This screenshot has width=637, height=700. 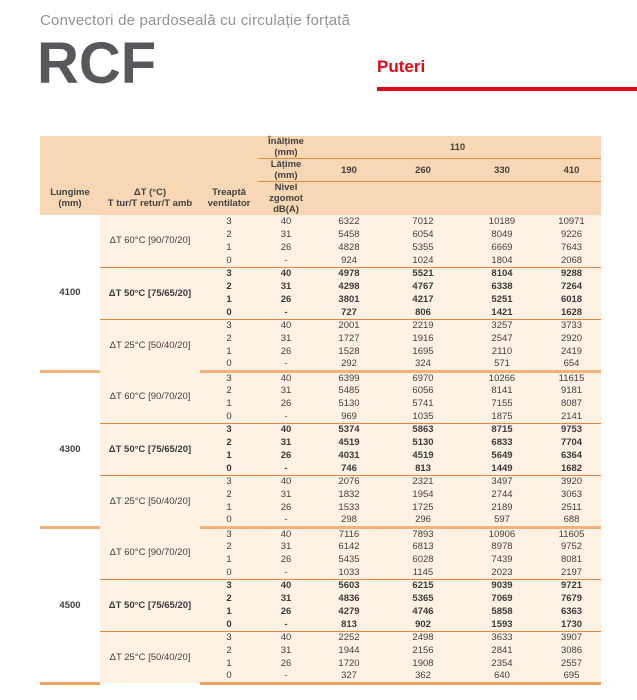 I want to click on table-row: ΔT 25°C [50/40/20] 3 40 2076 2321 3497 3920, so click(x=321, y=500).